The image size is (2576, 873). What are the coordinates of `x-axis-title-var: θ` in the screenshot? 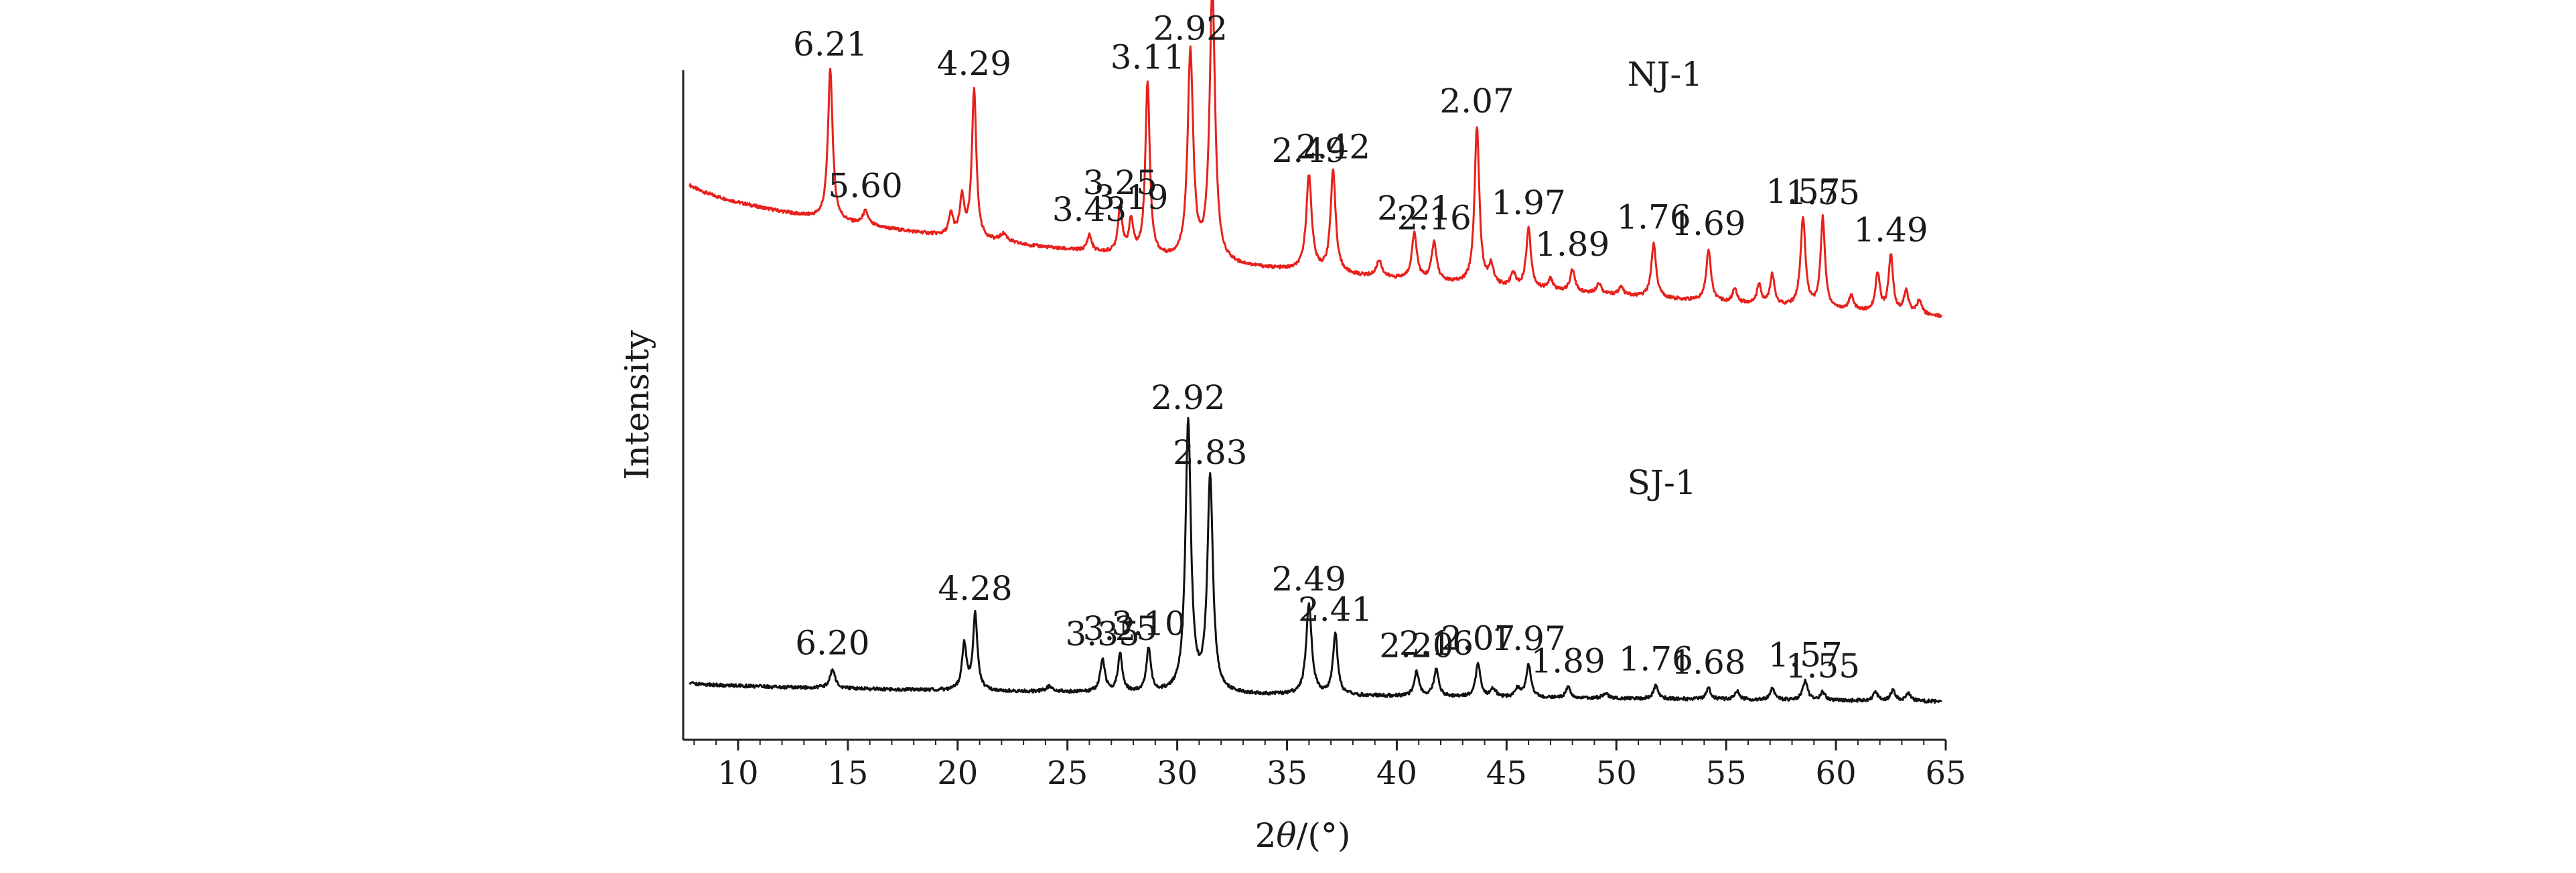 It's located at (1286, 835).